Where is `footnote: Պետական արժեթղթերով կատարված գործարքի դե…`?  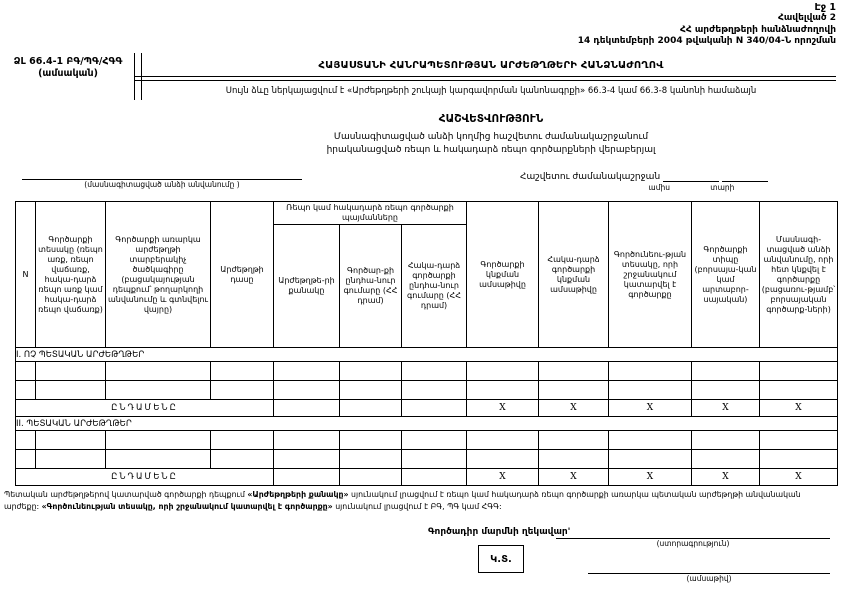
footnote: Պետական արժեթղթերով կատարված գործարքի դե… is located at coordinates (421, 500).